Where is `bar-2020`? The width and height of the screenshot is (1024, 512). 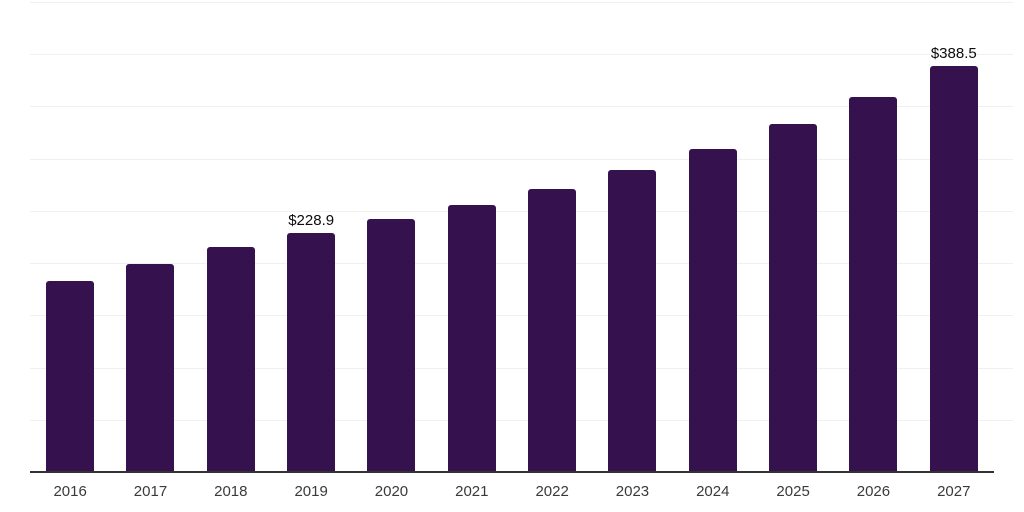 bar-2020 is located at coordinates (391, 345).